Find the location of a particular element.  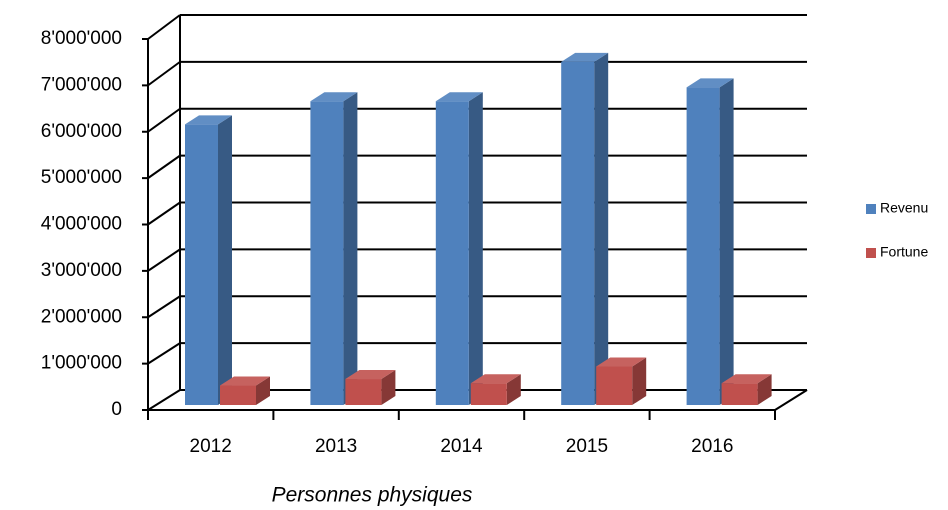

y-tick-label: 5'000'000 is located at coordinates (81, 177).